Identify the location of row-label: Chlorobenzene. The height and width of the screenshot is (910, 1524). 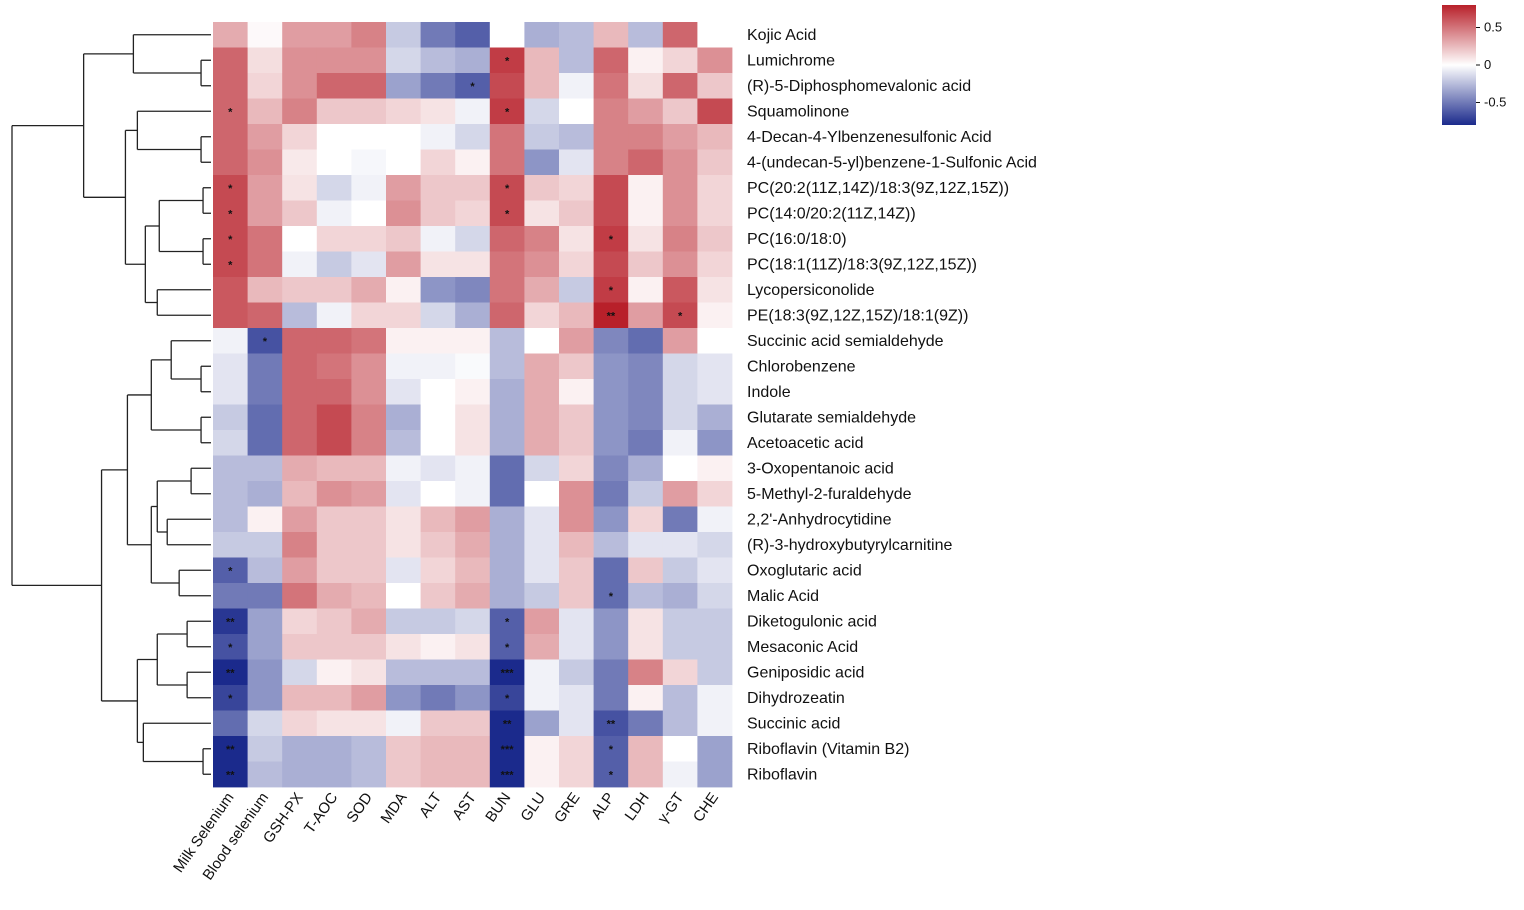
(801, 366).